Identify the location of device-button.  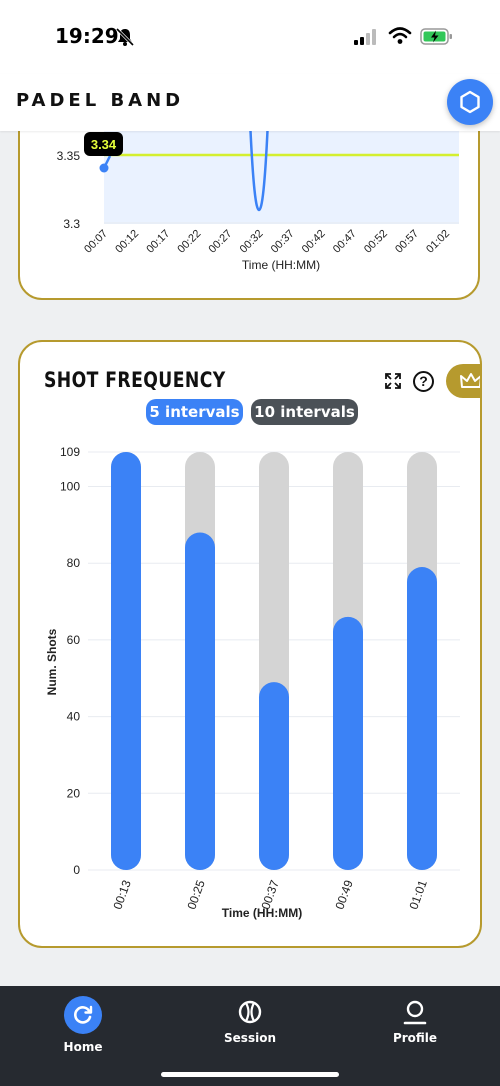
(470, 102).